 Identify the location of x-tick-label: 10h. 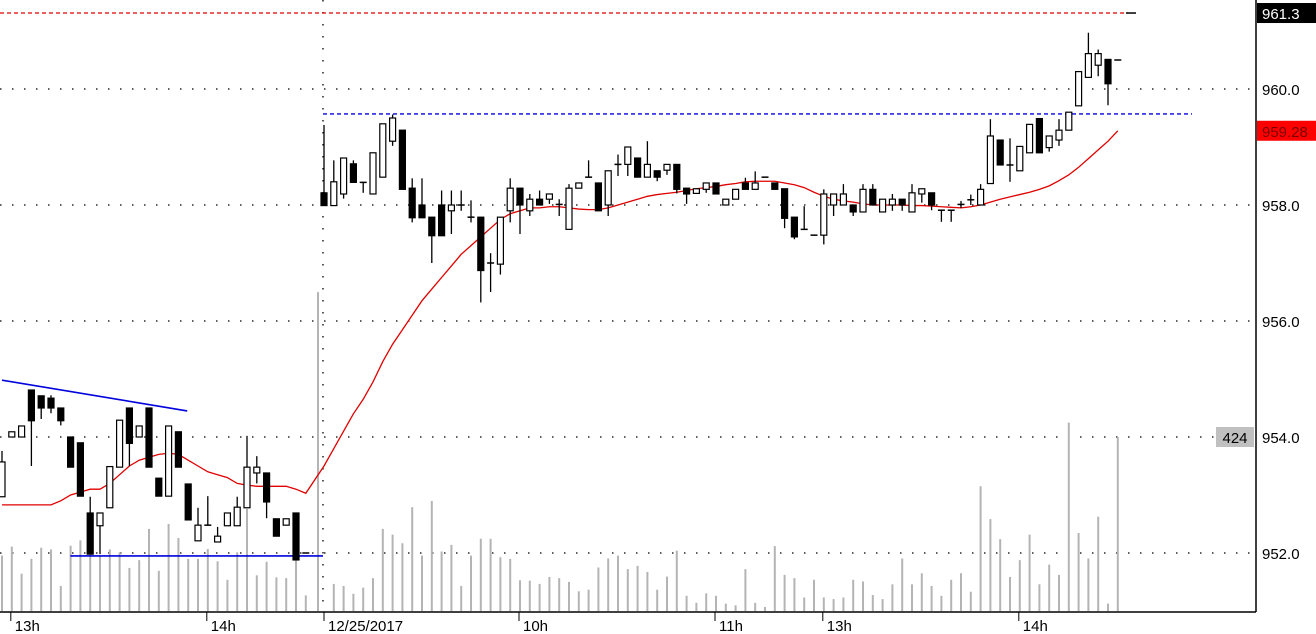
(535, 626).